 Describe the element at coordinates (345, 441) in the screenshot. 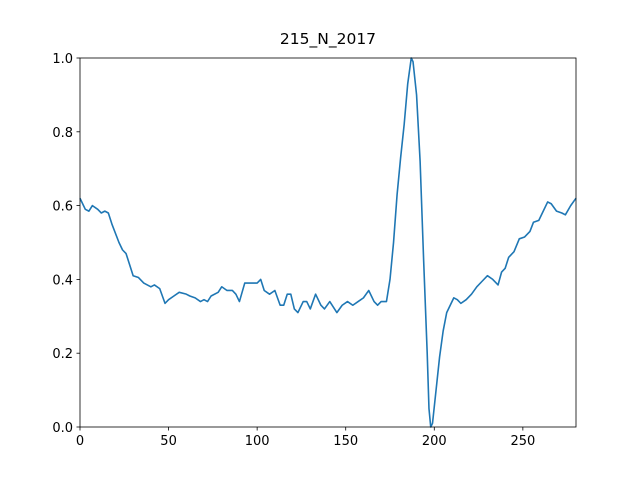

I see `x-tick-label: 150` at that location.